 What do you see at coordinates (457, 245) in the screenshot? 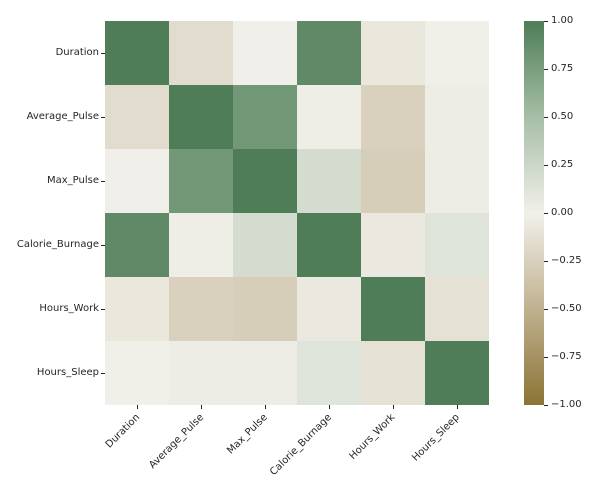
I see `heatmap-cell-Calorie_Burnage-Hours_Sleep` at bounding box center [457, 245].